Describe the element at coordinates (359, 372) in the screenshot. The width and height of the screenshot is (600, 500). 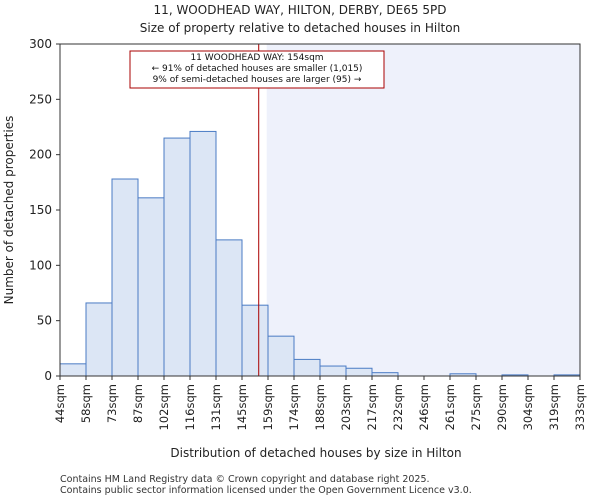
I see `bar-203sqm` at that location.